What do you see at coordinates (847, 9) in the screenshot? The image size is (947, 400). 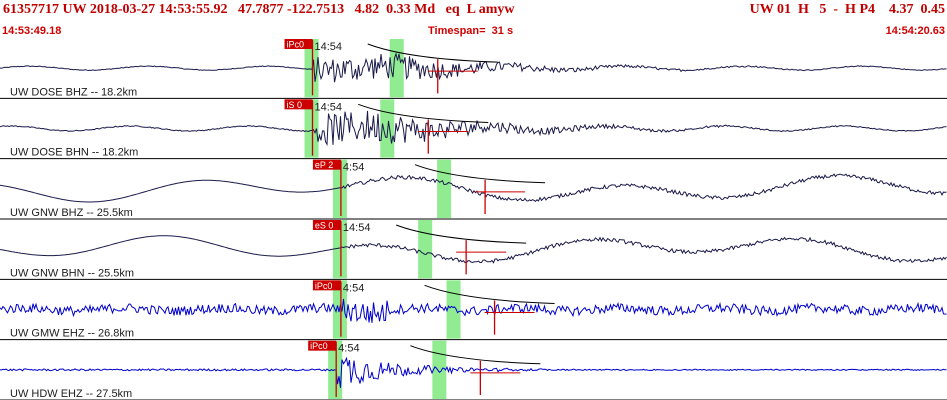 I see `station-summary: UW 01 H 5 - H P4 4.37 0.45` at bounding box center [847, 9].